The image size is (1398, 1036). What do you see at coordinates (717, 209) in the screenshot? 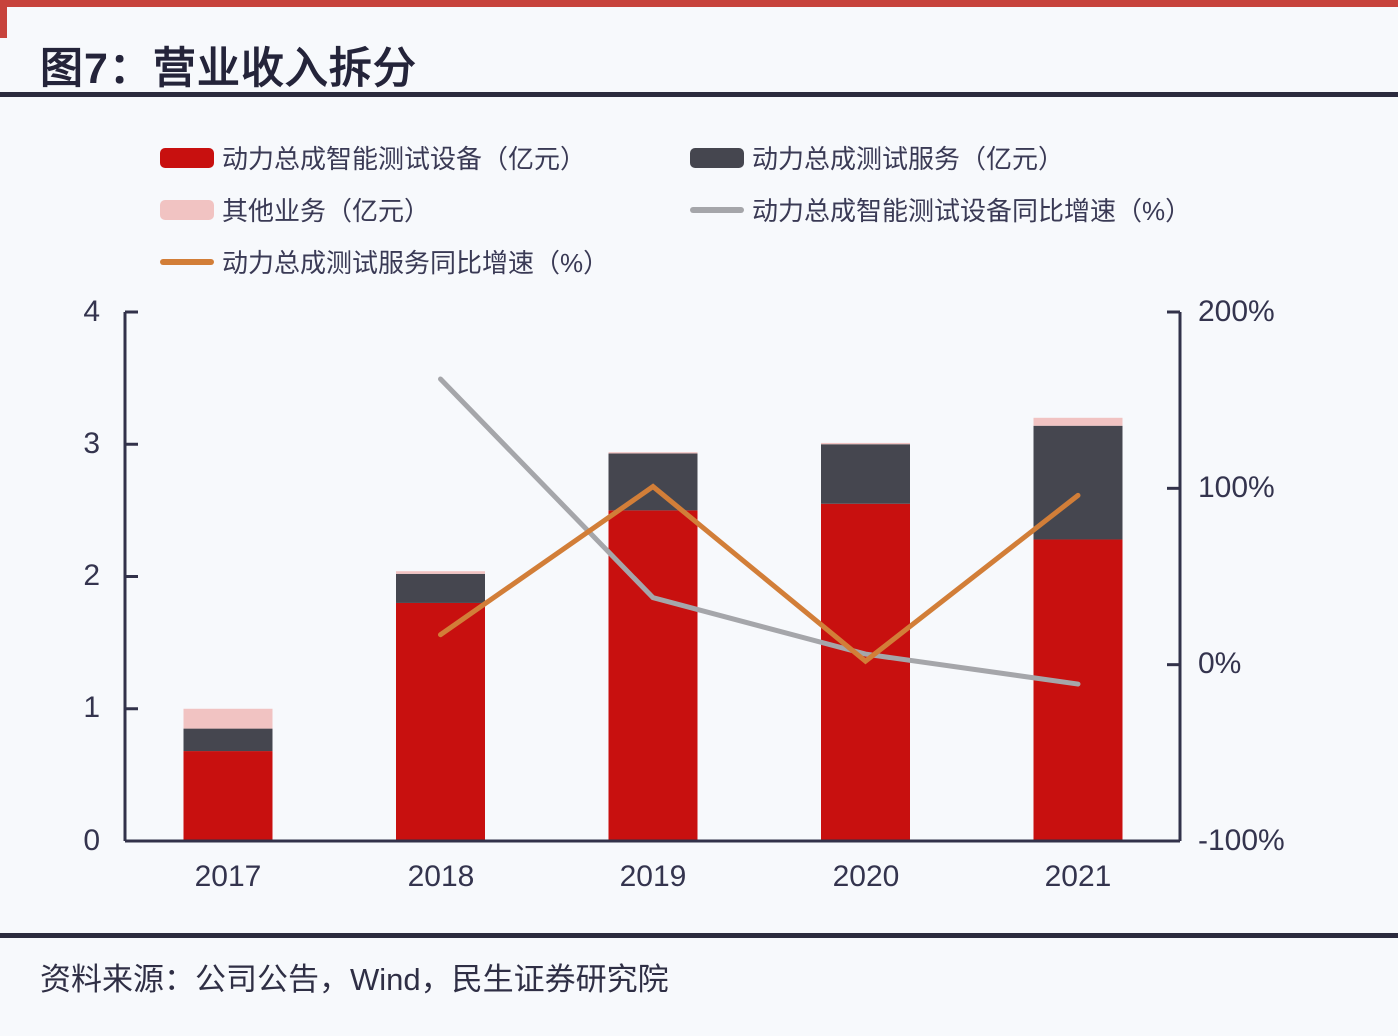
I see `legend-line-equipment-growth` at bounding box center [717, 209].